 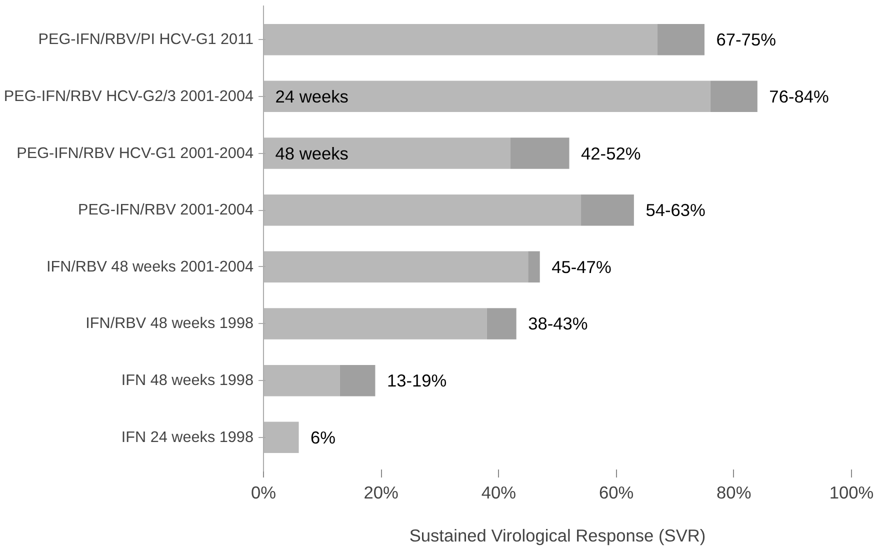 I want to click on y-tick-label: IFN 48 weeks 1998, so click(x=187, y=381).